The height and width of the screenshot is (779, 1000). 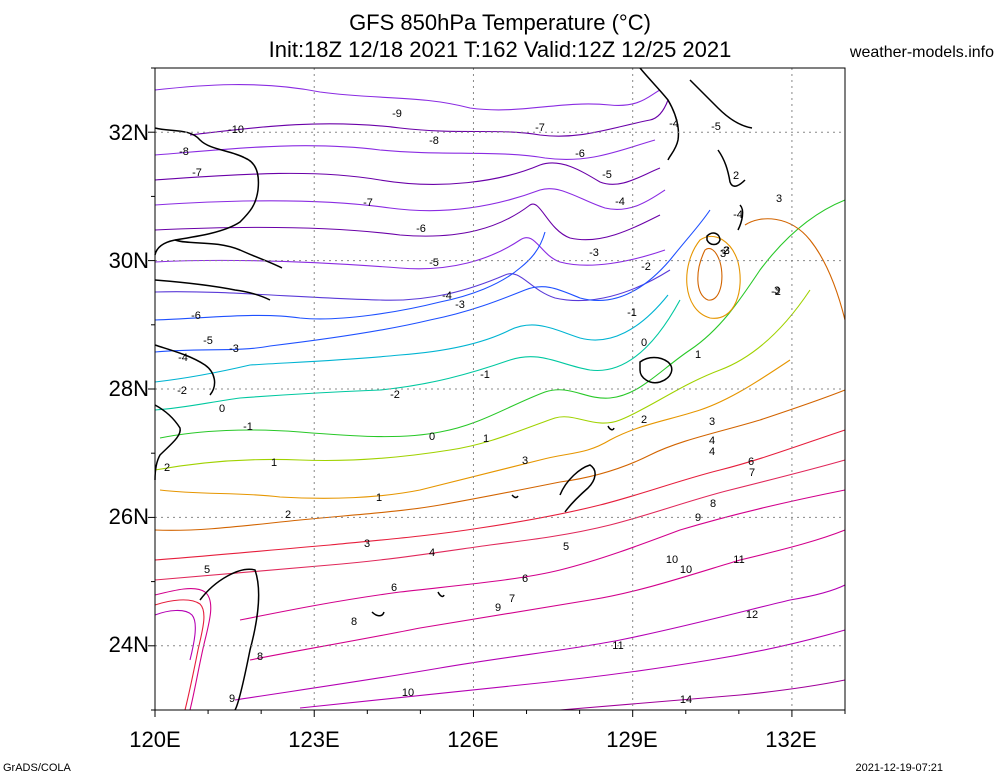 What do you see at coordinates (397, 114) in the screenshot?
I see `contour-label: -9` at bounding box center [397, 114].